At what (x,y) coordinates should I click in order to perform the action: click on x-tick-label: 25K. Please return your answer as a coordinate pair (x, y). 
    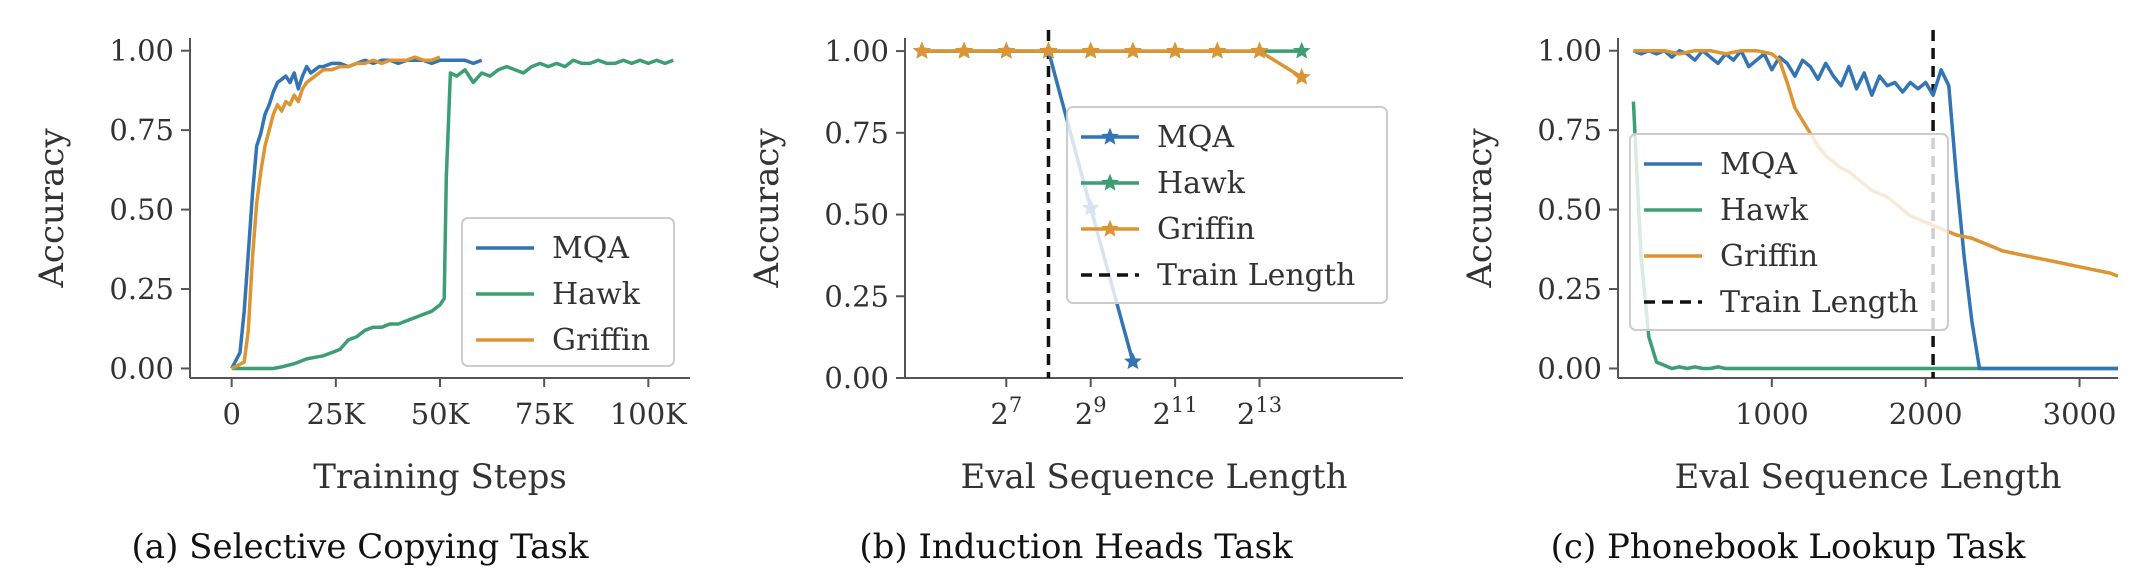
    Looking at the image, I should click on (337, 414).